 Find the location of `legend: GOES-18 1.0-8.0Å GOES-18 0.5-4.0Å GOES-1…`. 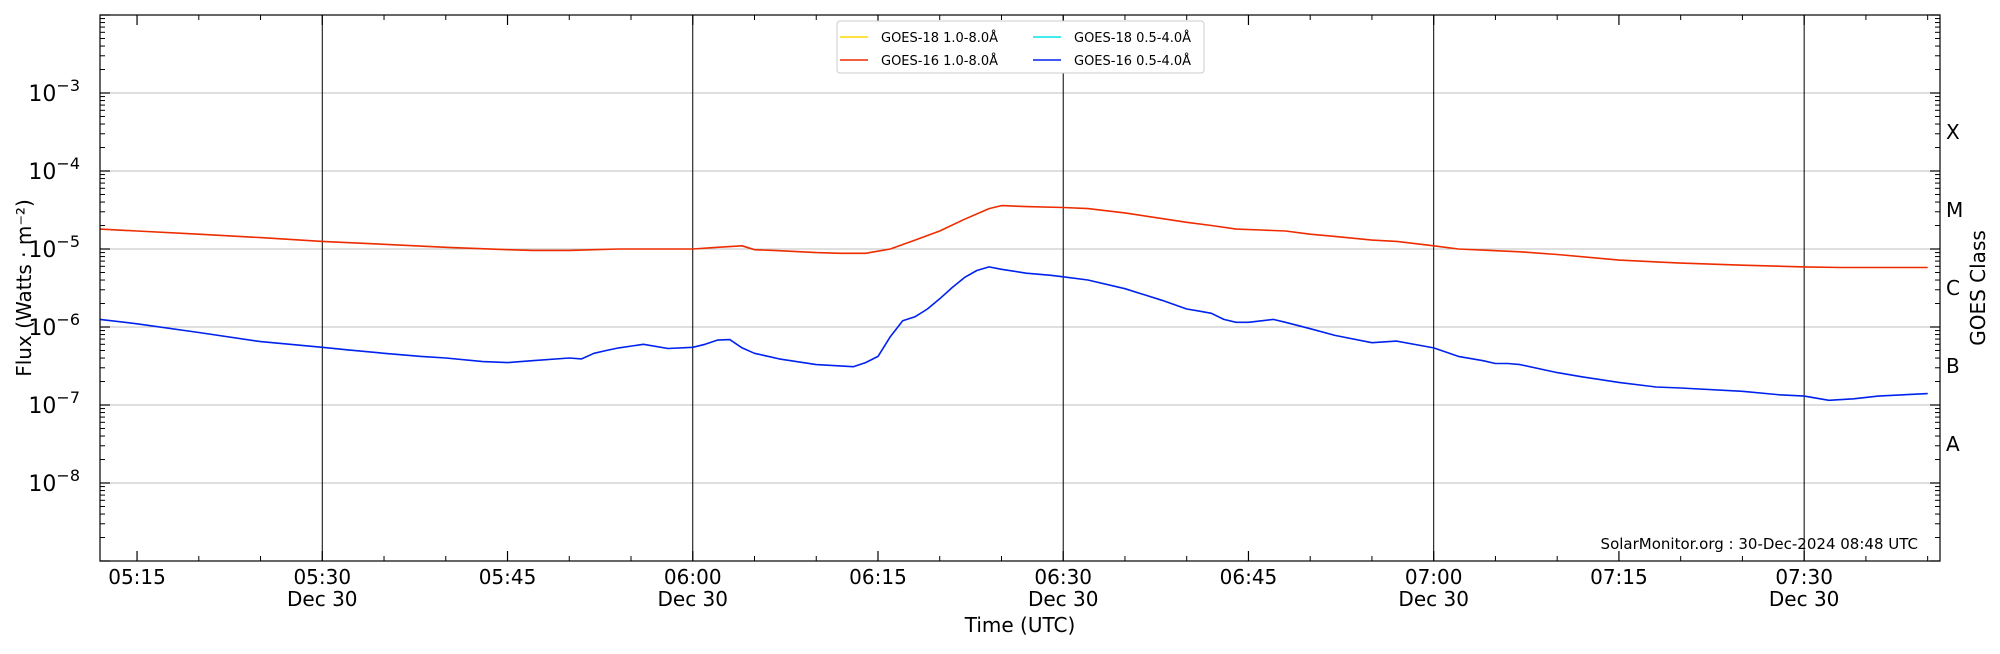

legend: GOES-18 1.0-8.0Å GOES-18 0.5-4.0Å GOES-1… is located at coordinates (1020, 47).